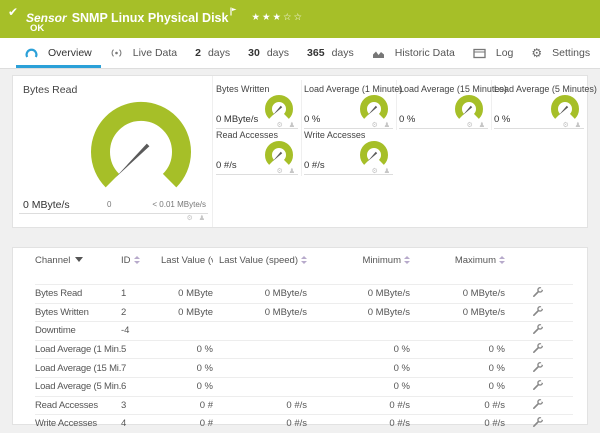 This screenshot has width=600, height=433. Describe the element at coordinates (141, 145) in the screenshot. I see `main-gauge` at that location.